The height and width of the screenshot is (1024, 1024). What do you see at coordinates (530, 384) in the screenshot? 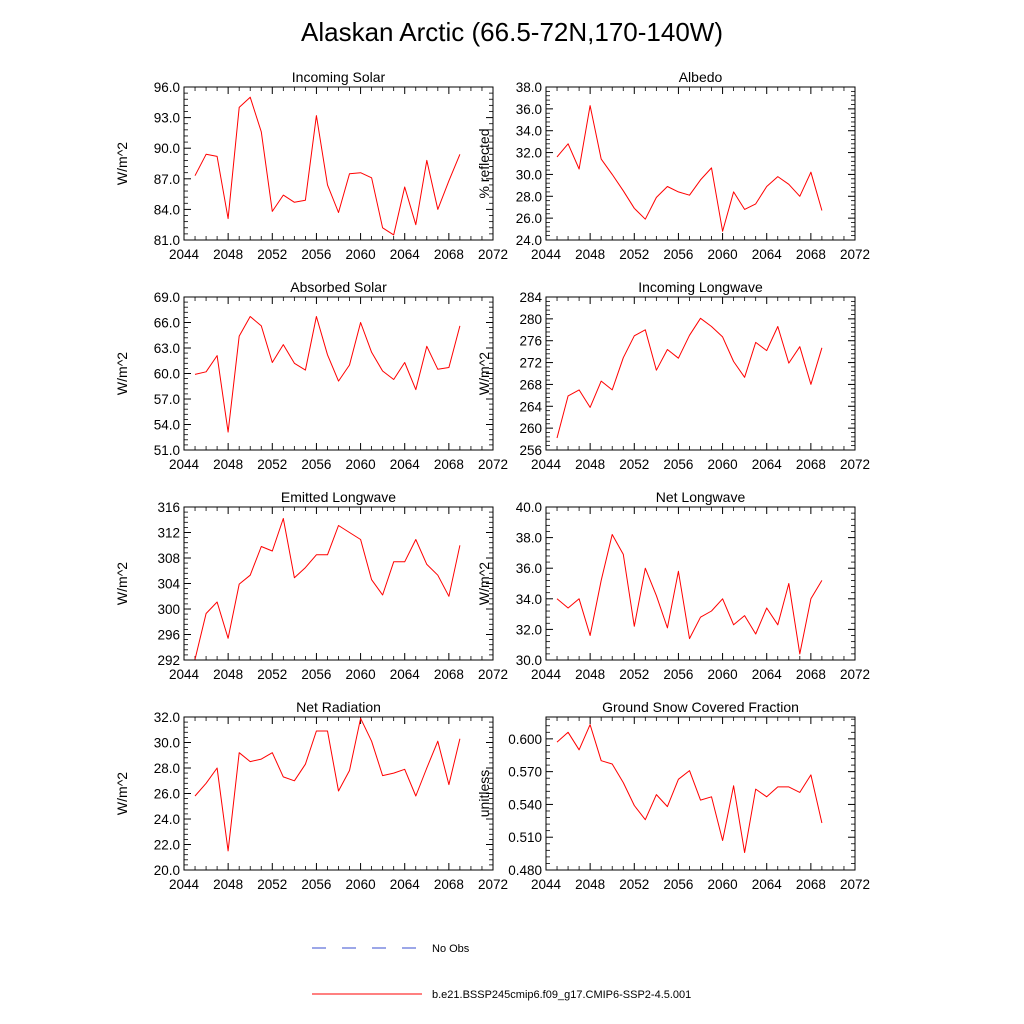
I see `y-tick-label: 268` at bounding box center [530, 384].